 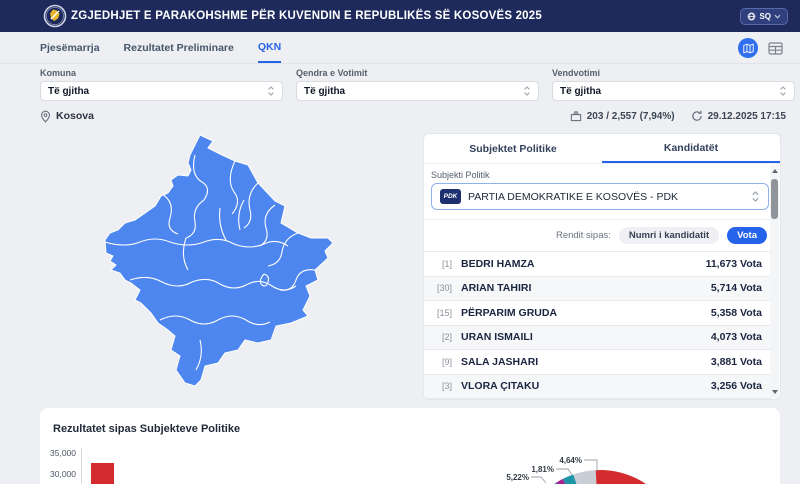 What do you see at coordinates (691, 148) in the screenshot?
I see `panel-tab-kandidatet: Kandidatët` at bounding box center [691, 148].